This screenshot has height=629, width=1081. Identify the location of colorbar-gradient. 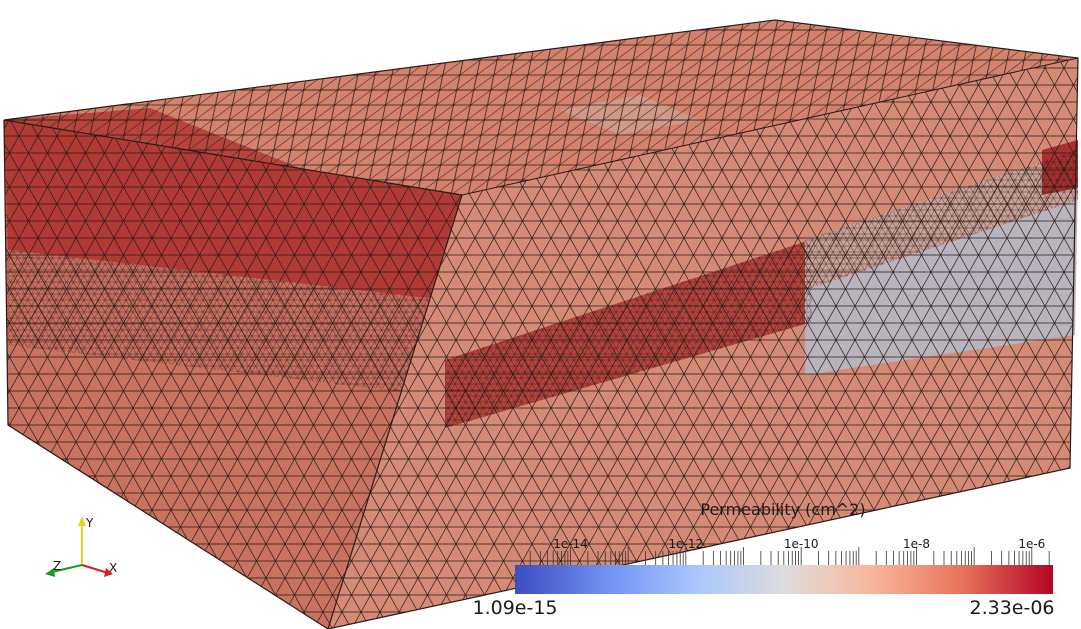
(784, 579).